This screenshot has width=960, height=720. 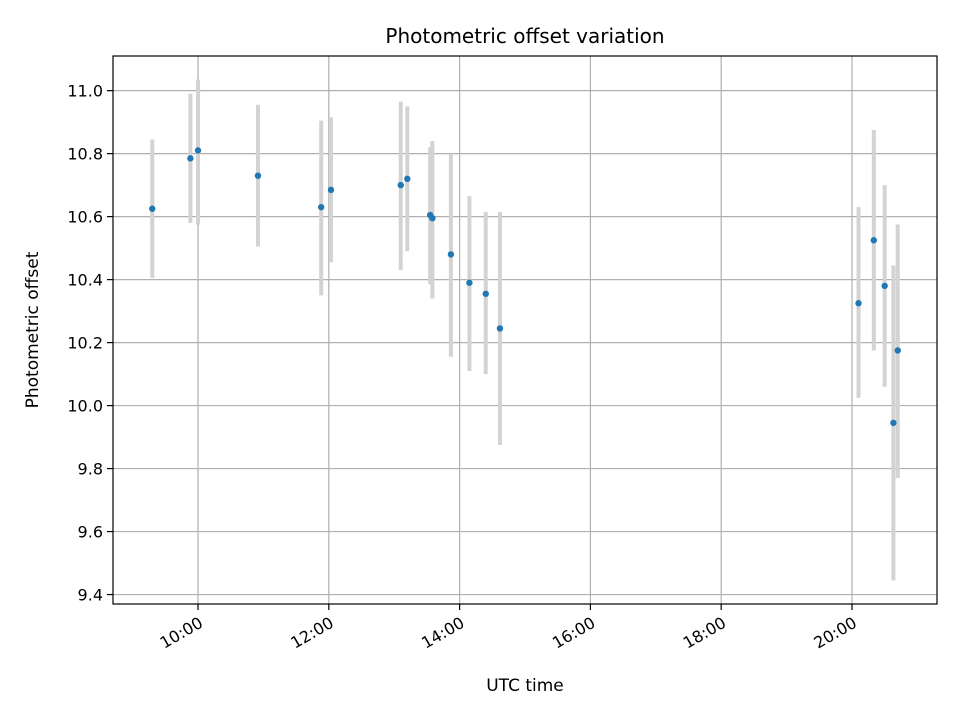 I want to click on y-tick-label: 11.0, so click(x=85, y=91).